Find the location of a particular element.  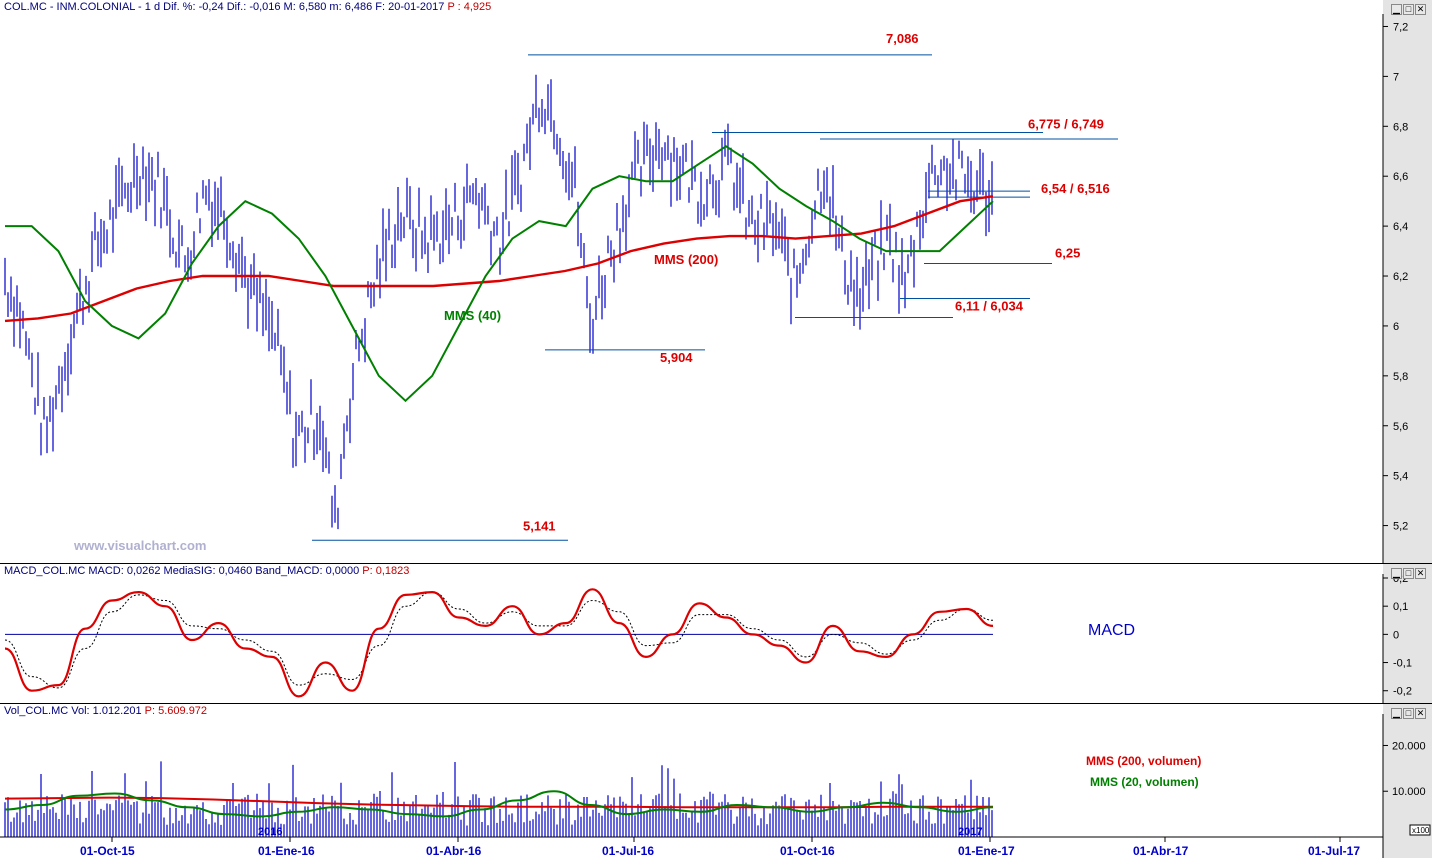

macd-maximize-button: □ is located at coordinates (1408, 573).